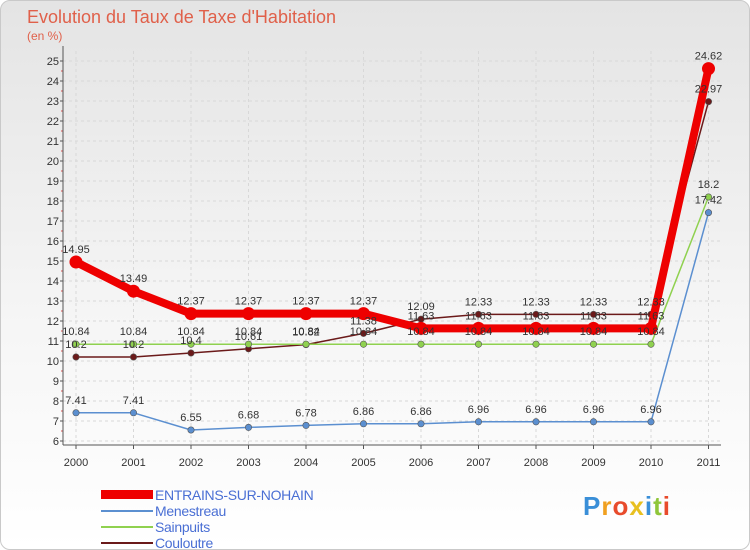 The image size is (750, 550). Describe the element at coordinates (76, 332) in the screenshot. I see `data-label-sainpuits-2000: 10.84` at that location.